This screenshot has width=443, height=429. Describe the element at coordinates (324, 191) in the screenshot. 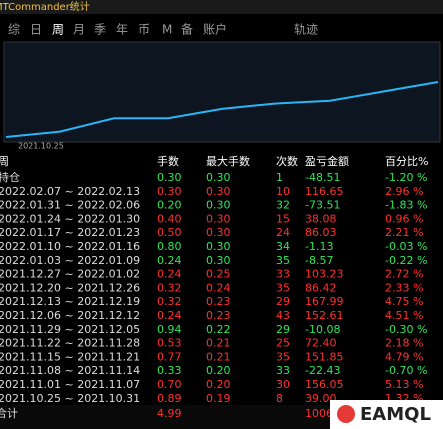

I see `cell: 116.65` at that location.